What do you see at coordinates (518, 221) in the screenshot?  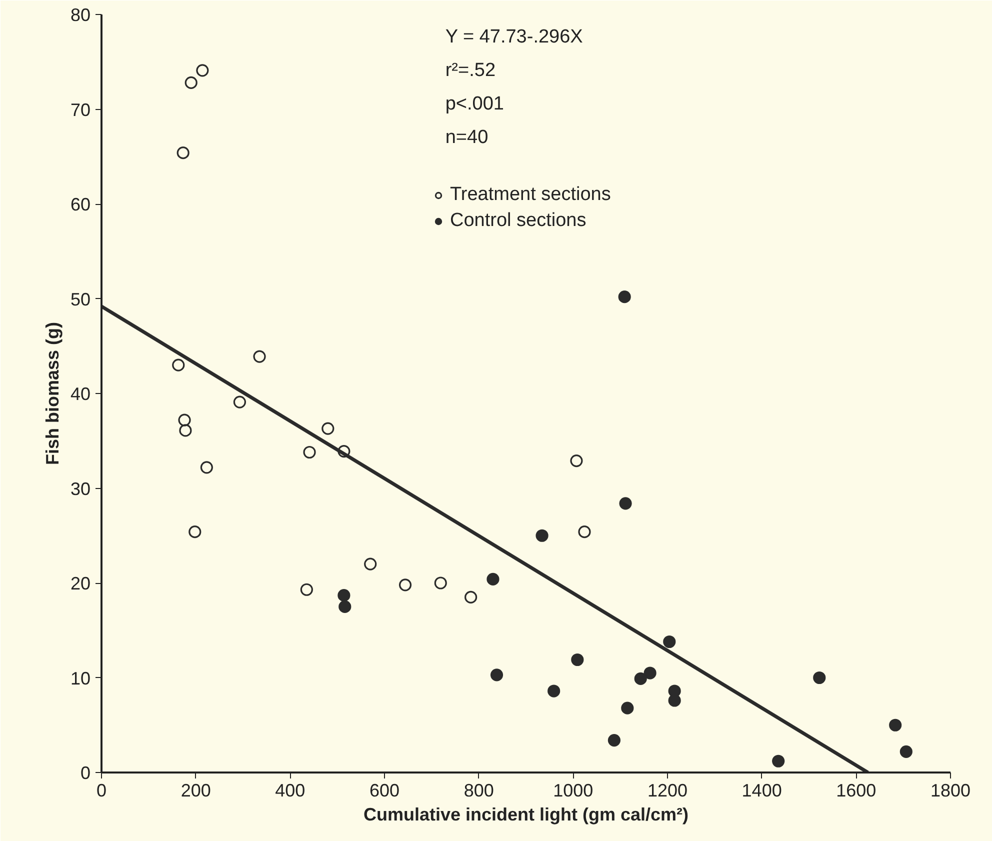 I see `legend-label: Control sections` at bounding box center [518, 221].